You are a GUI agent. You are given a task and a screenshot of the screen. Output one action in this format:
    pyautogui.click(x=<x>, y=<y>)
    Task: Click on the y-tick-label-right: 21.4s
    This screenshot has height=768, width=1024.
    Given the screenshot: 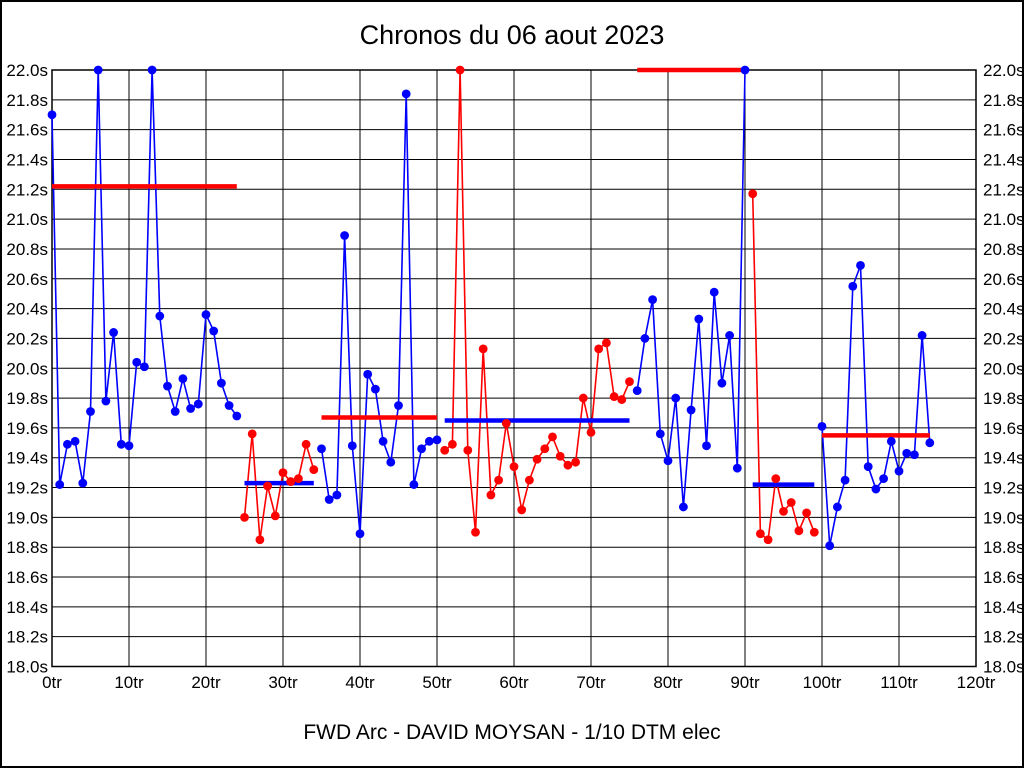 What is the action you would take?
    pyautogui.click(x=1003, y=159)
    